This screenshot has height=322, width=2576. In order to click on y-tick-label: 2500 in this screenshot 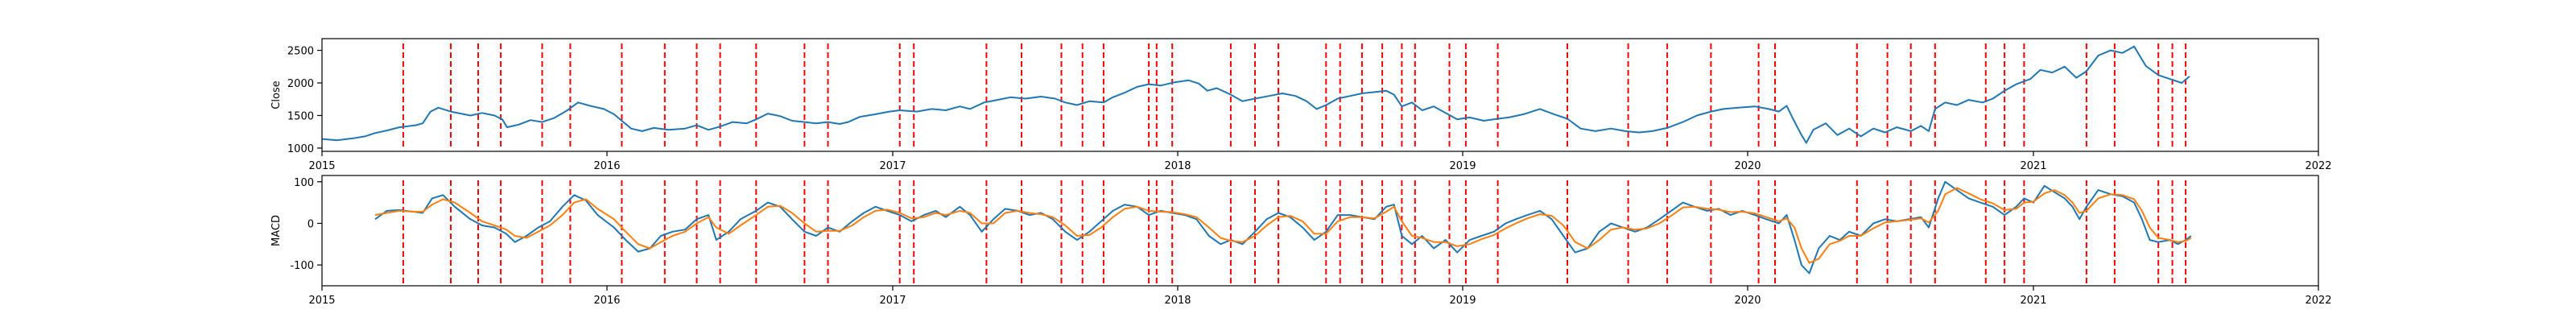, I will do `click(300, 52)`.